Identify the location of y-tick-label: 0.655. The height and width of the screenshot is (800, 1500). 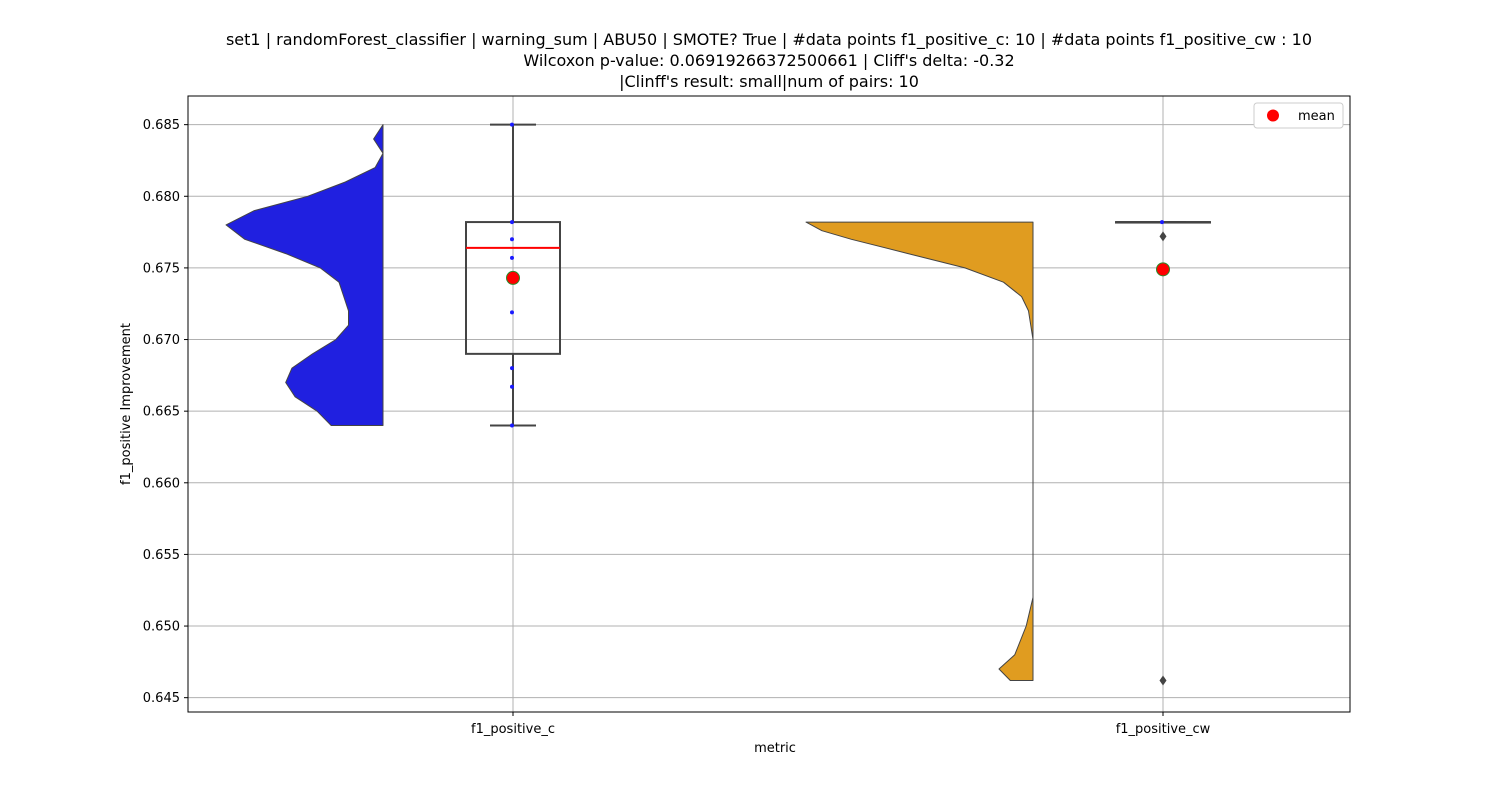
(161, 555).